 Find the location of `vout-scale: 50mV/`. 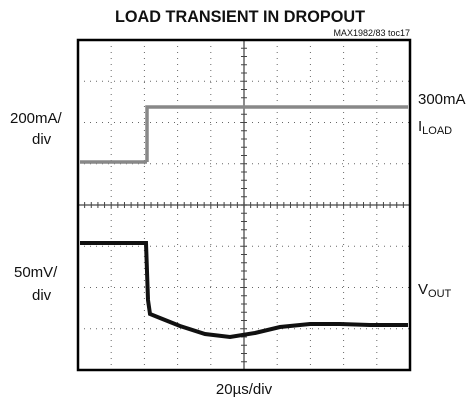

vout-scale: 50mV/ is located at coordinates (36, 272).